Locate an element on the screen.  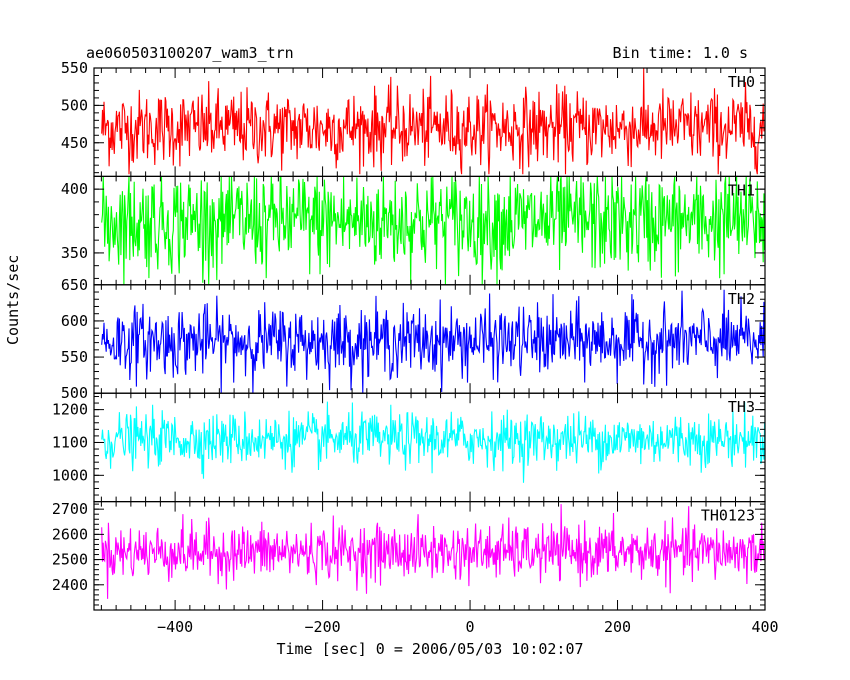
y-tick-label: 350 is located at coordinates (74, 253).